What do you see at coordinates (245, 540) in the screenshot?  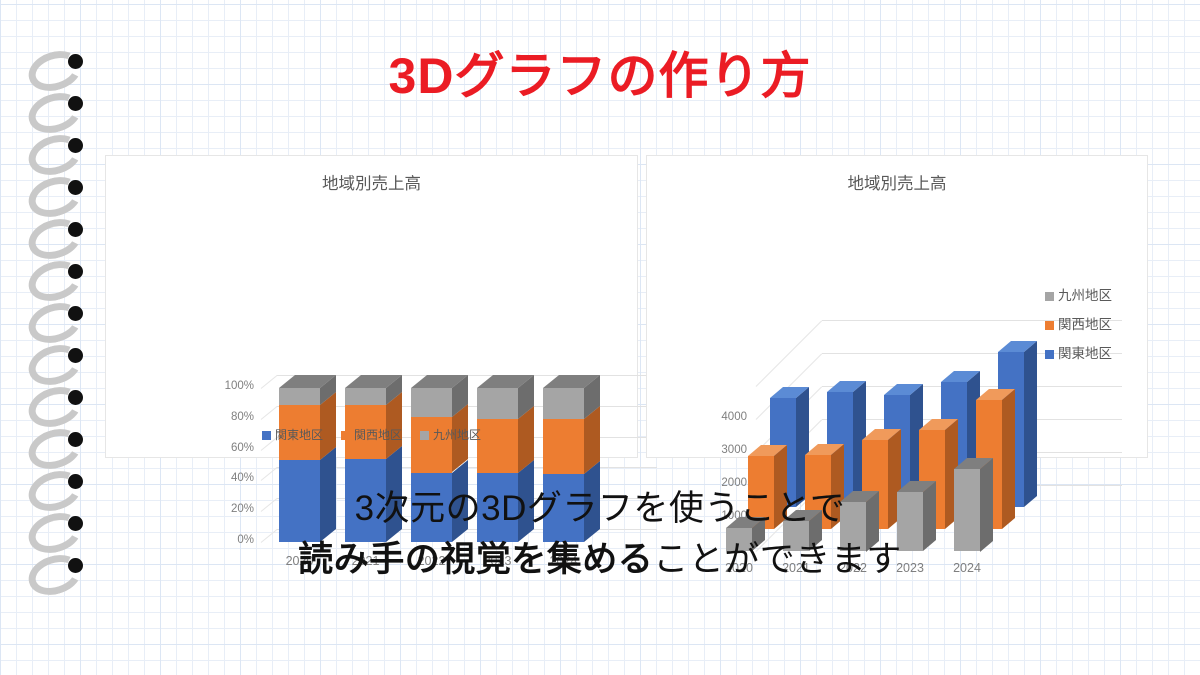 I see `chart-y-tick-label: 0%` at bounding box center [245, 540].